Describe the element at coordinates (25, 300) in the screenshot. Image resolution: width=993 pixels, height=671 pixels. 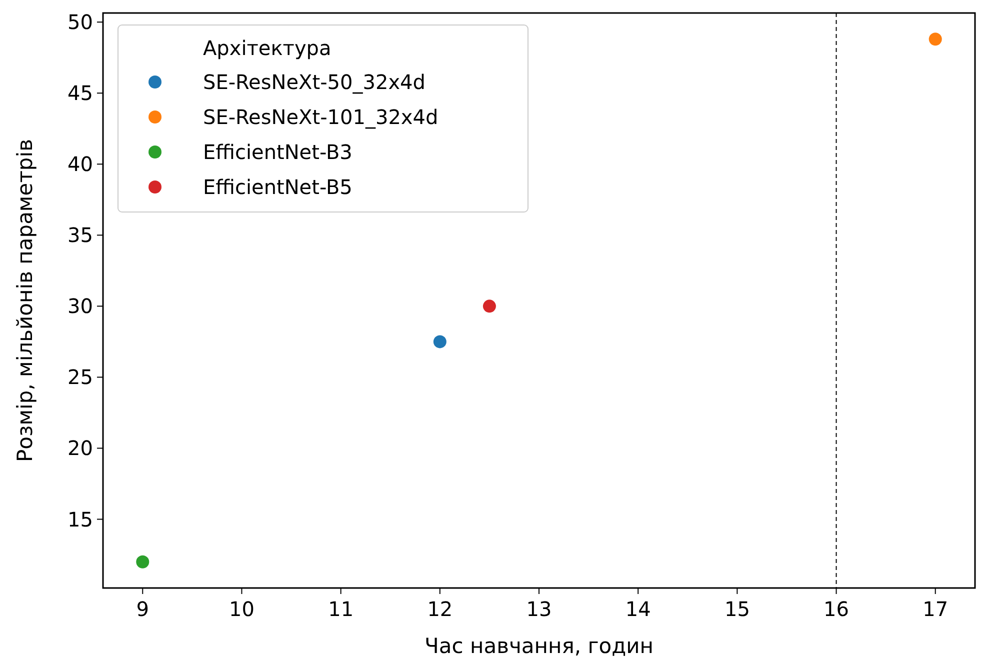
I see `y-axis-title: Розмір, мільйонів параметрів` at that location.